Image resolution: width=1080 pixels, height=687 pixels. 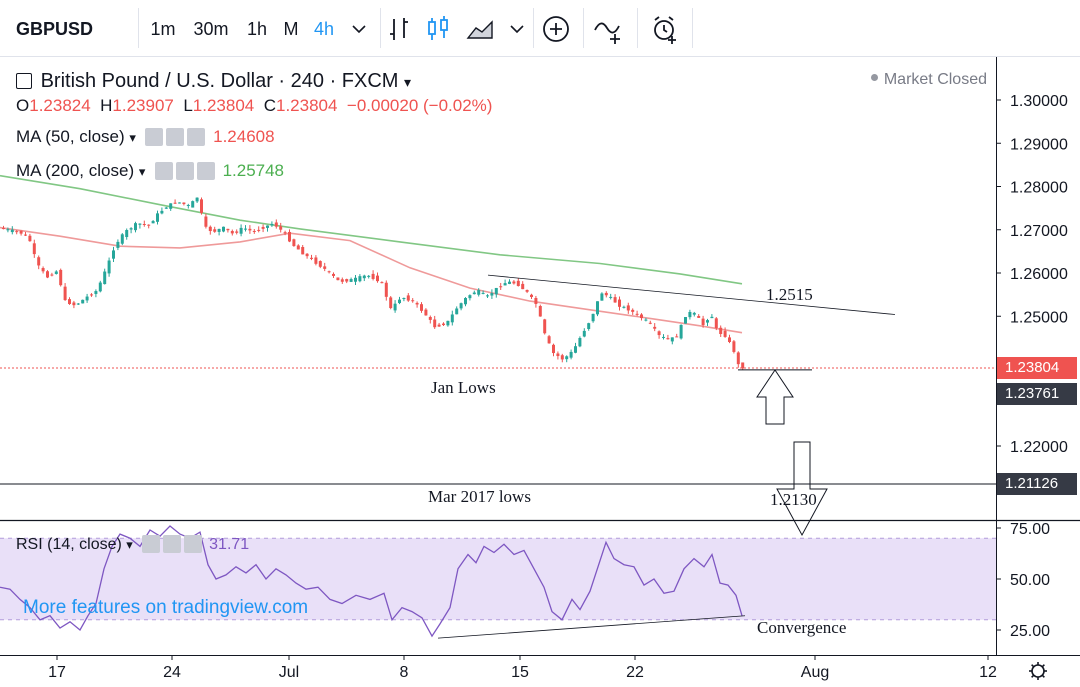 I want to click on interval-1h: 1h, so click(x=257, y=29).